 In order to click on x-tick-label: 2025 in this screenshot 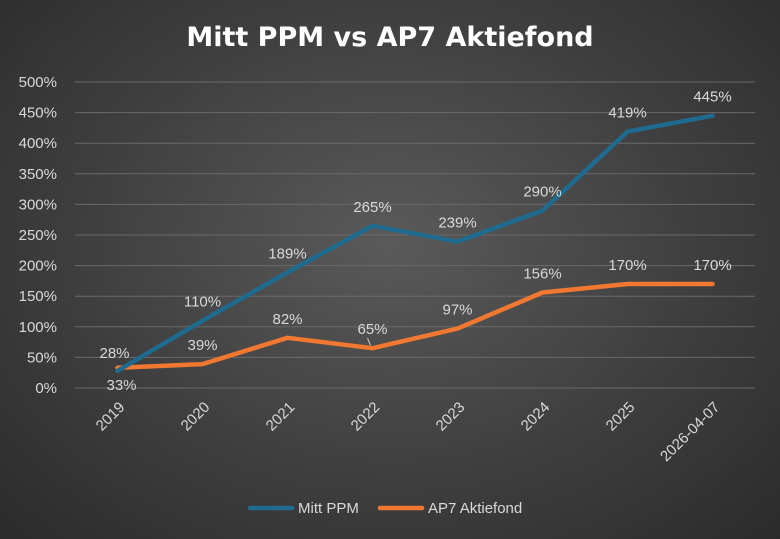, I will do `click(621, 417)`.